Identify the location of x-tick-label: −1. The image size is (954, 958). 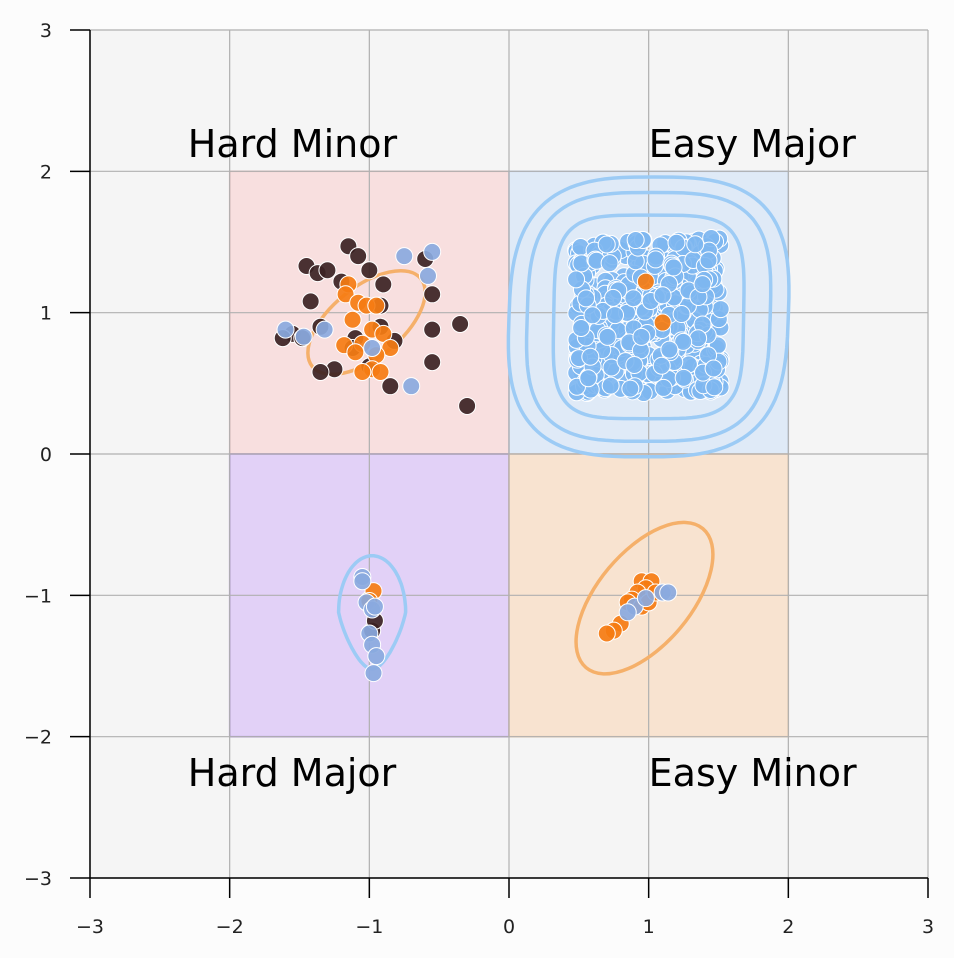
(369, 927).